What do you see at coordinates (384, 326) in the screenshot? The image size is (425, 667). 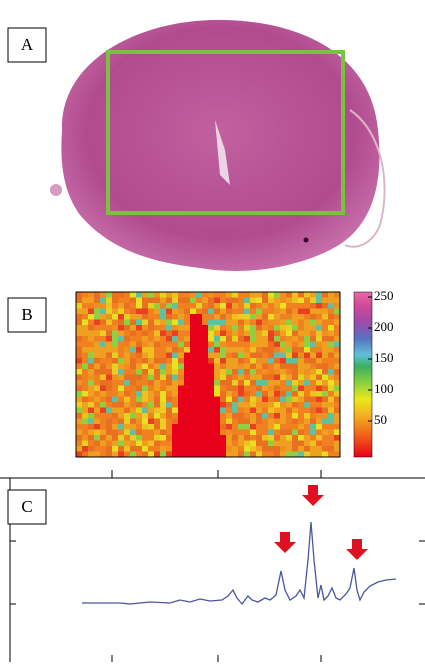 I see `colorbar-tick-label: 200` at bounding box center [384, 326].